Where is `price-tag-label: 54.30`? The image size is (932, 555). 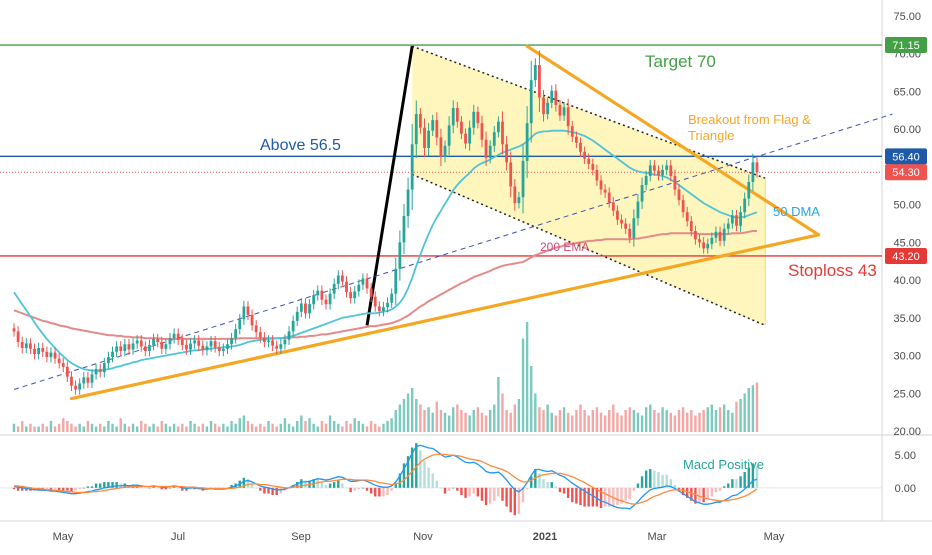
price-tag-label: 54.30 is located at coordinates (906, 173).